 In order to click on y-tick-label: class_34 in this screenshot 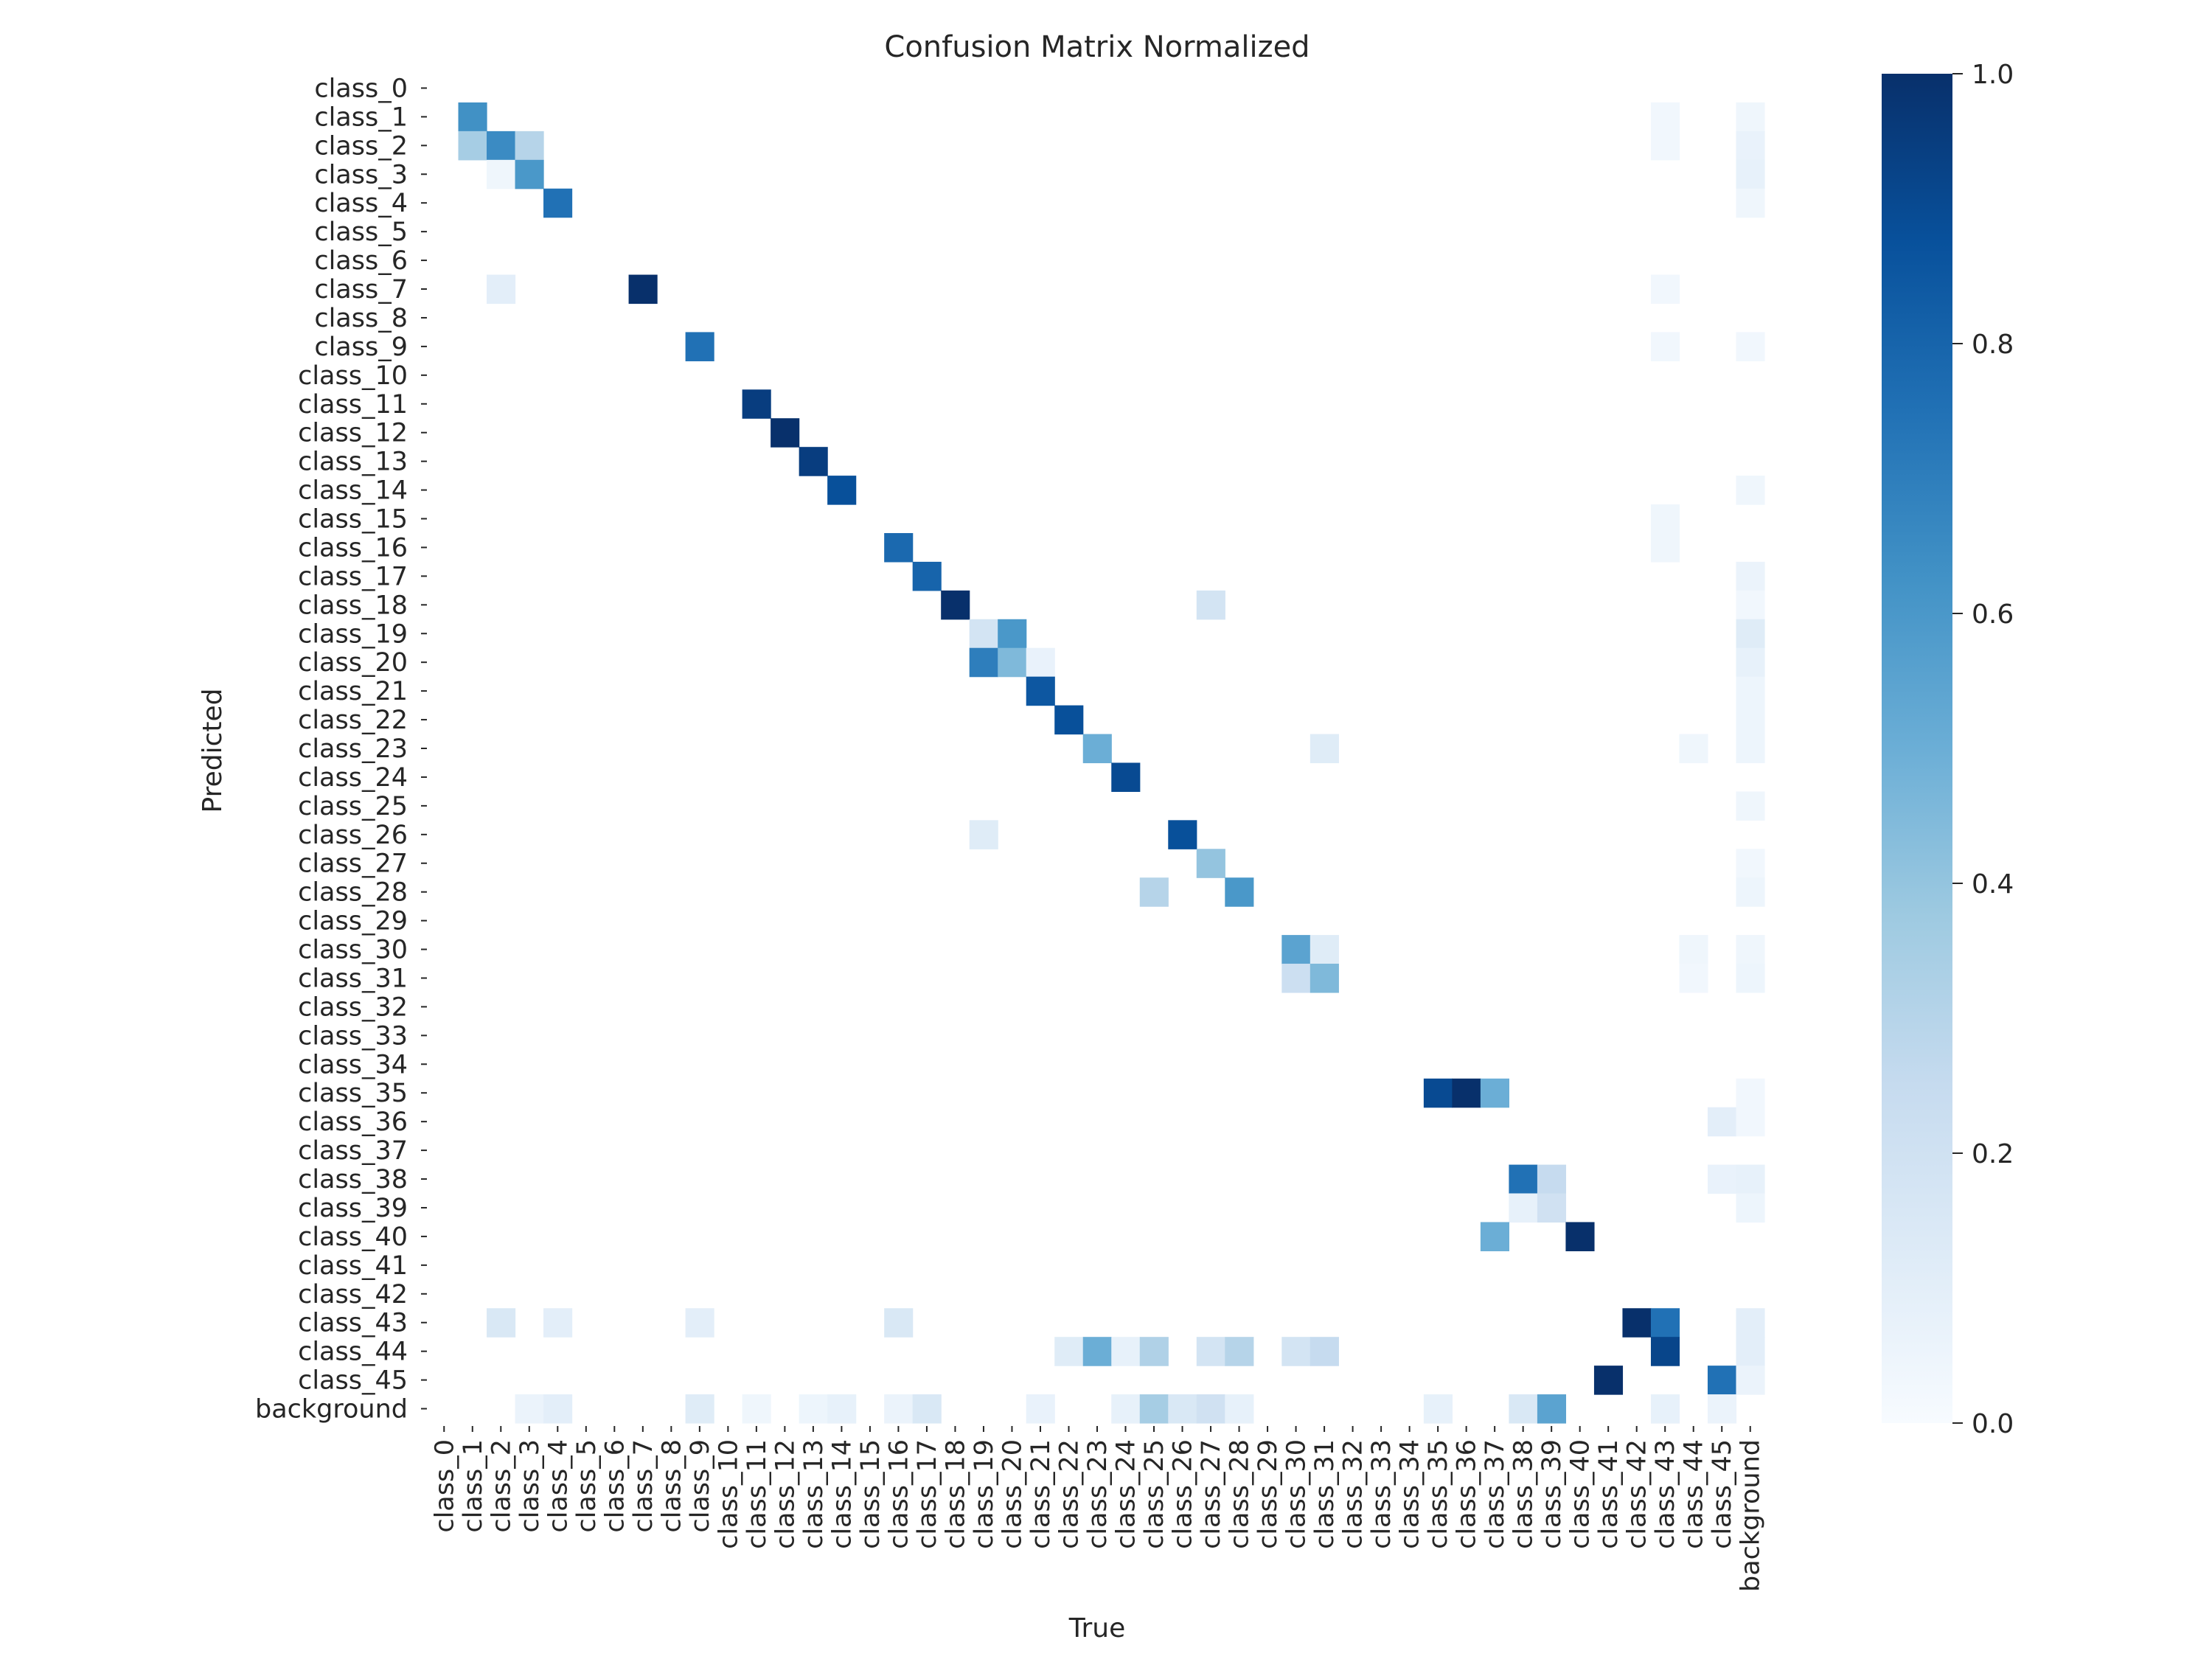, I will do `click(353, 1064)`.